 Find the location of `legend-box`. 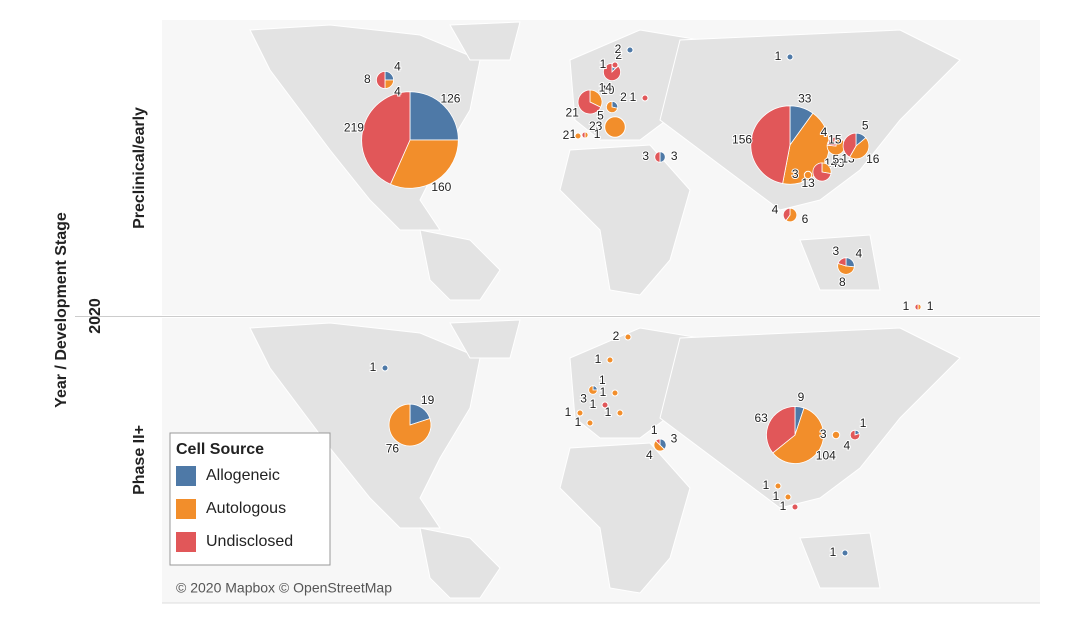

legend-box is located at coordinates (250, 499).